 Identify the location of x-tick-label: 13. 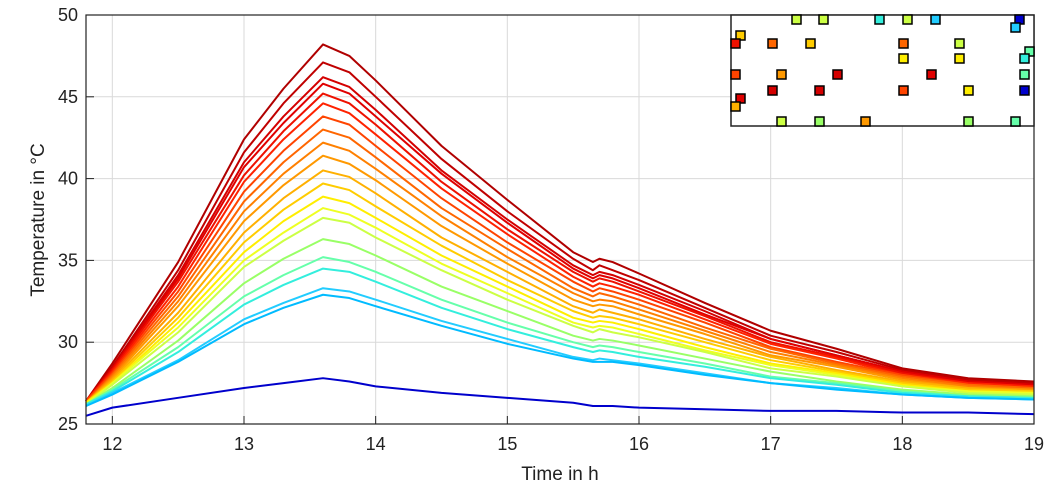
(244, 444).